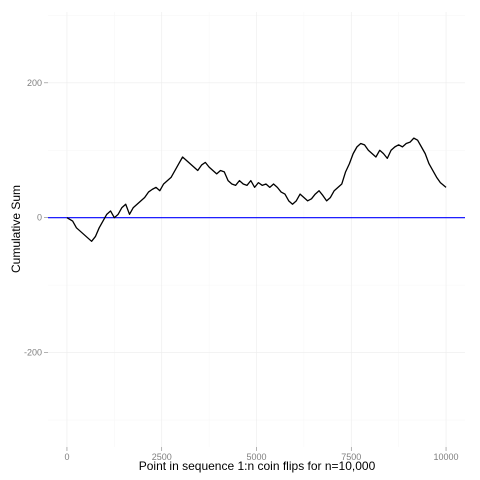 Image resolution: width=480 pixels, height=480 pixels. What do you see at coordinates (36, 218) in the screenshot?
I see `y-axis: -200 0 200` at bounding box center [36, 218].